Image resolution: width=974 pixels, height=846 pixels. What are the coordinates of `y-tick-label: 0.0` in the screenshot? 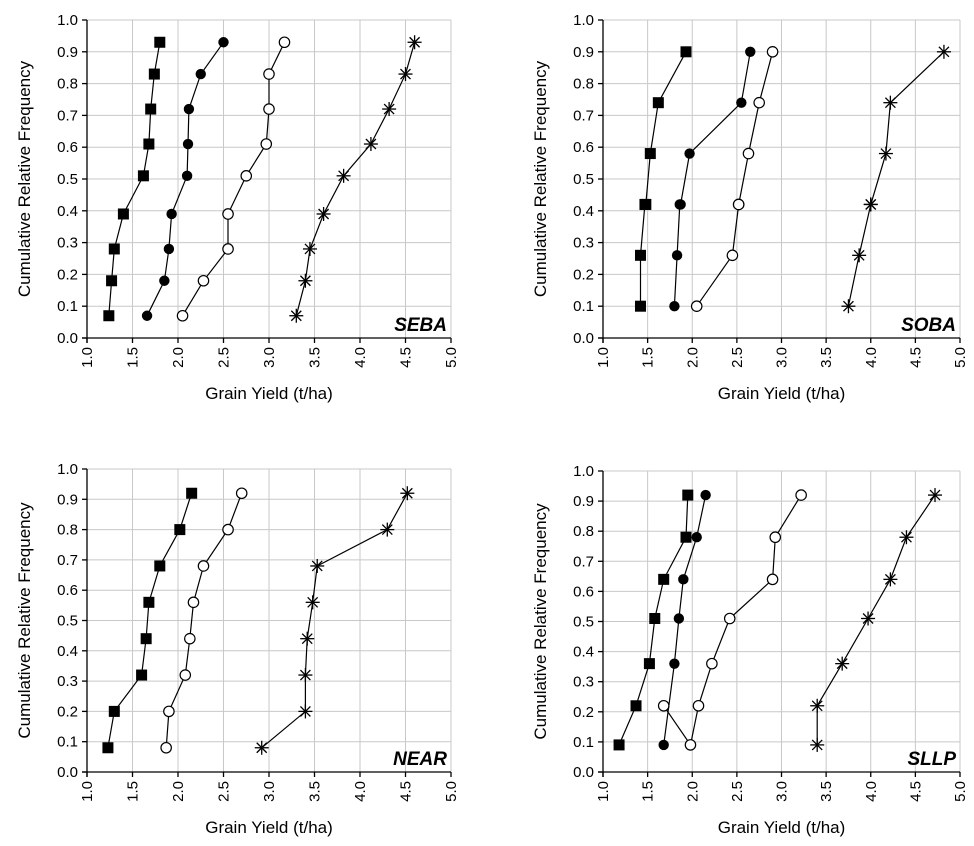 It's located at (67, 772).